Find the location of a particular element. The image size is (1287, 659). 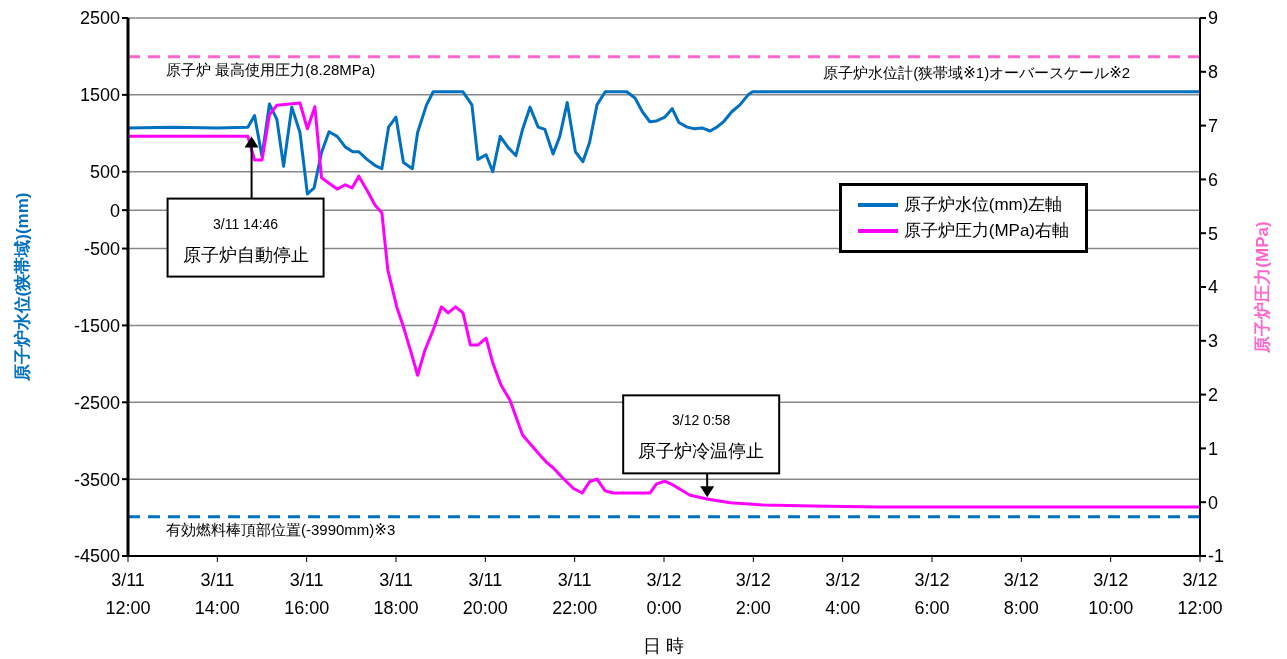

x-tick-label: 3/11 14:00 is located at coordinates (217, 594).